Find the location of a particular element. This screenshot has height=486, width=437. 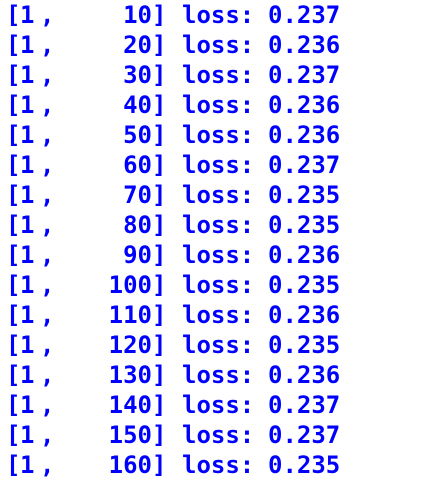

iteration-number: 120 is located at coordinates (130, 345).